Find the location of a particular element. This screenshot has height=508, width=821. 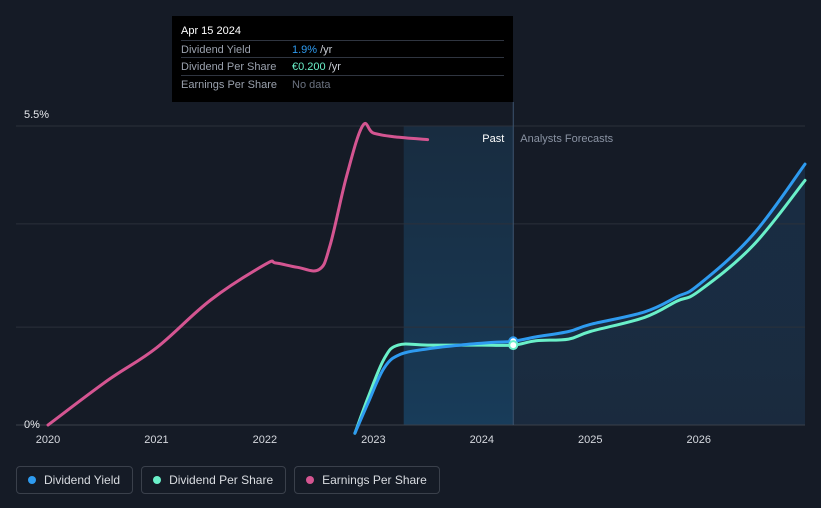

legend-label: Dividend Yield is located at coordinates (82, 480).